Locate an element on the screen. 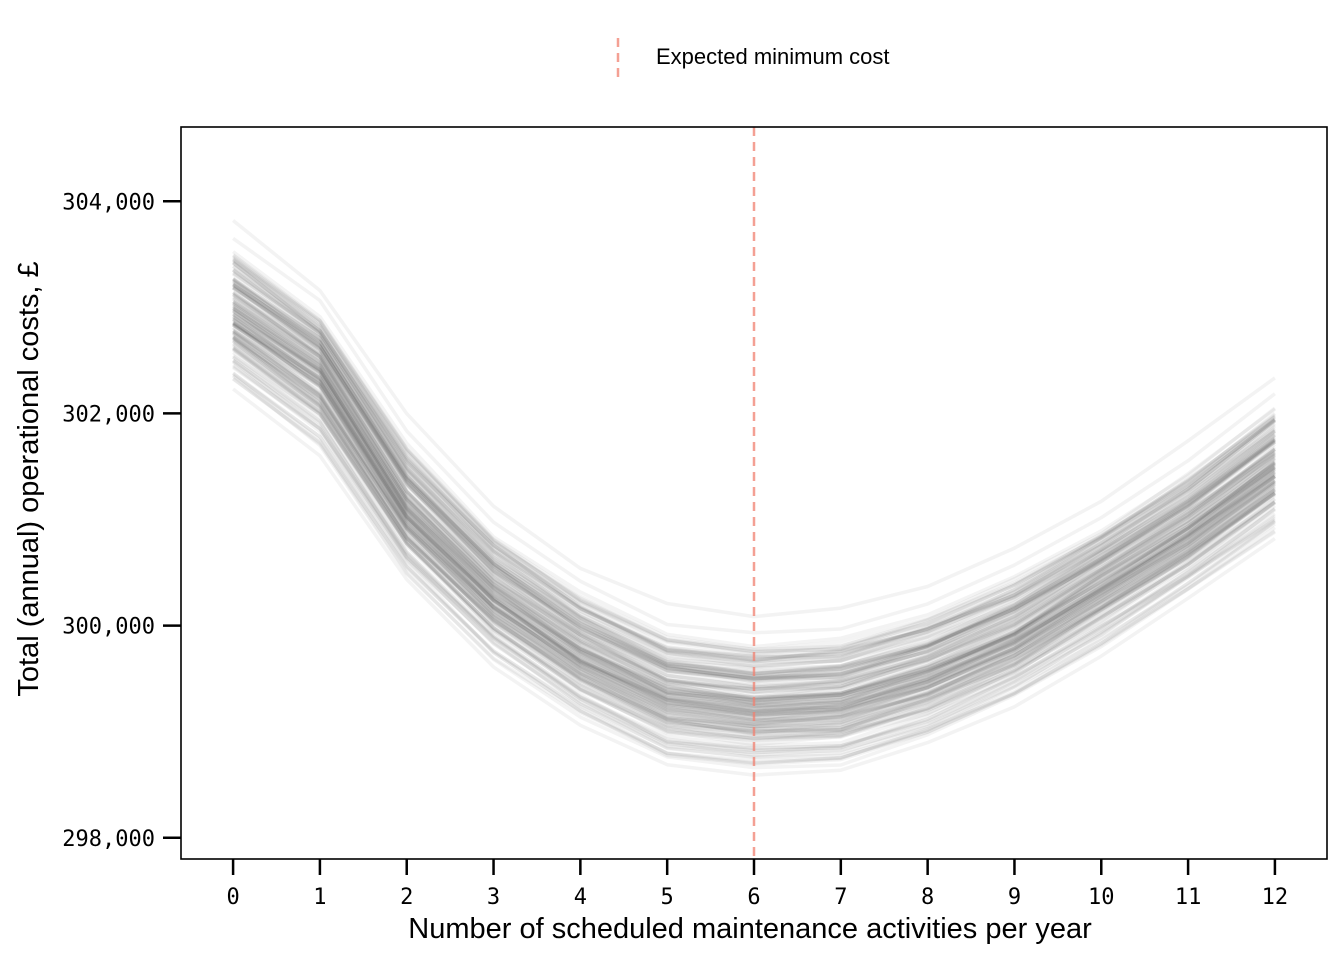 Image resolution: width=1344 pixels, height=960 pixels. x-tick-label: 3 is located at coordinates (493, 897).